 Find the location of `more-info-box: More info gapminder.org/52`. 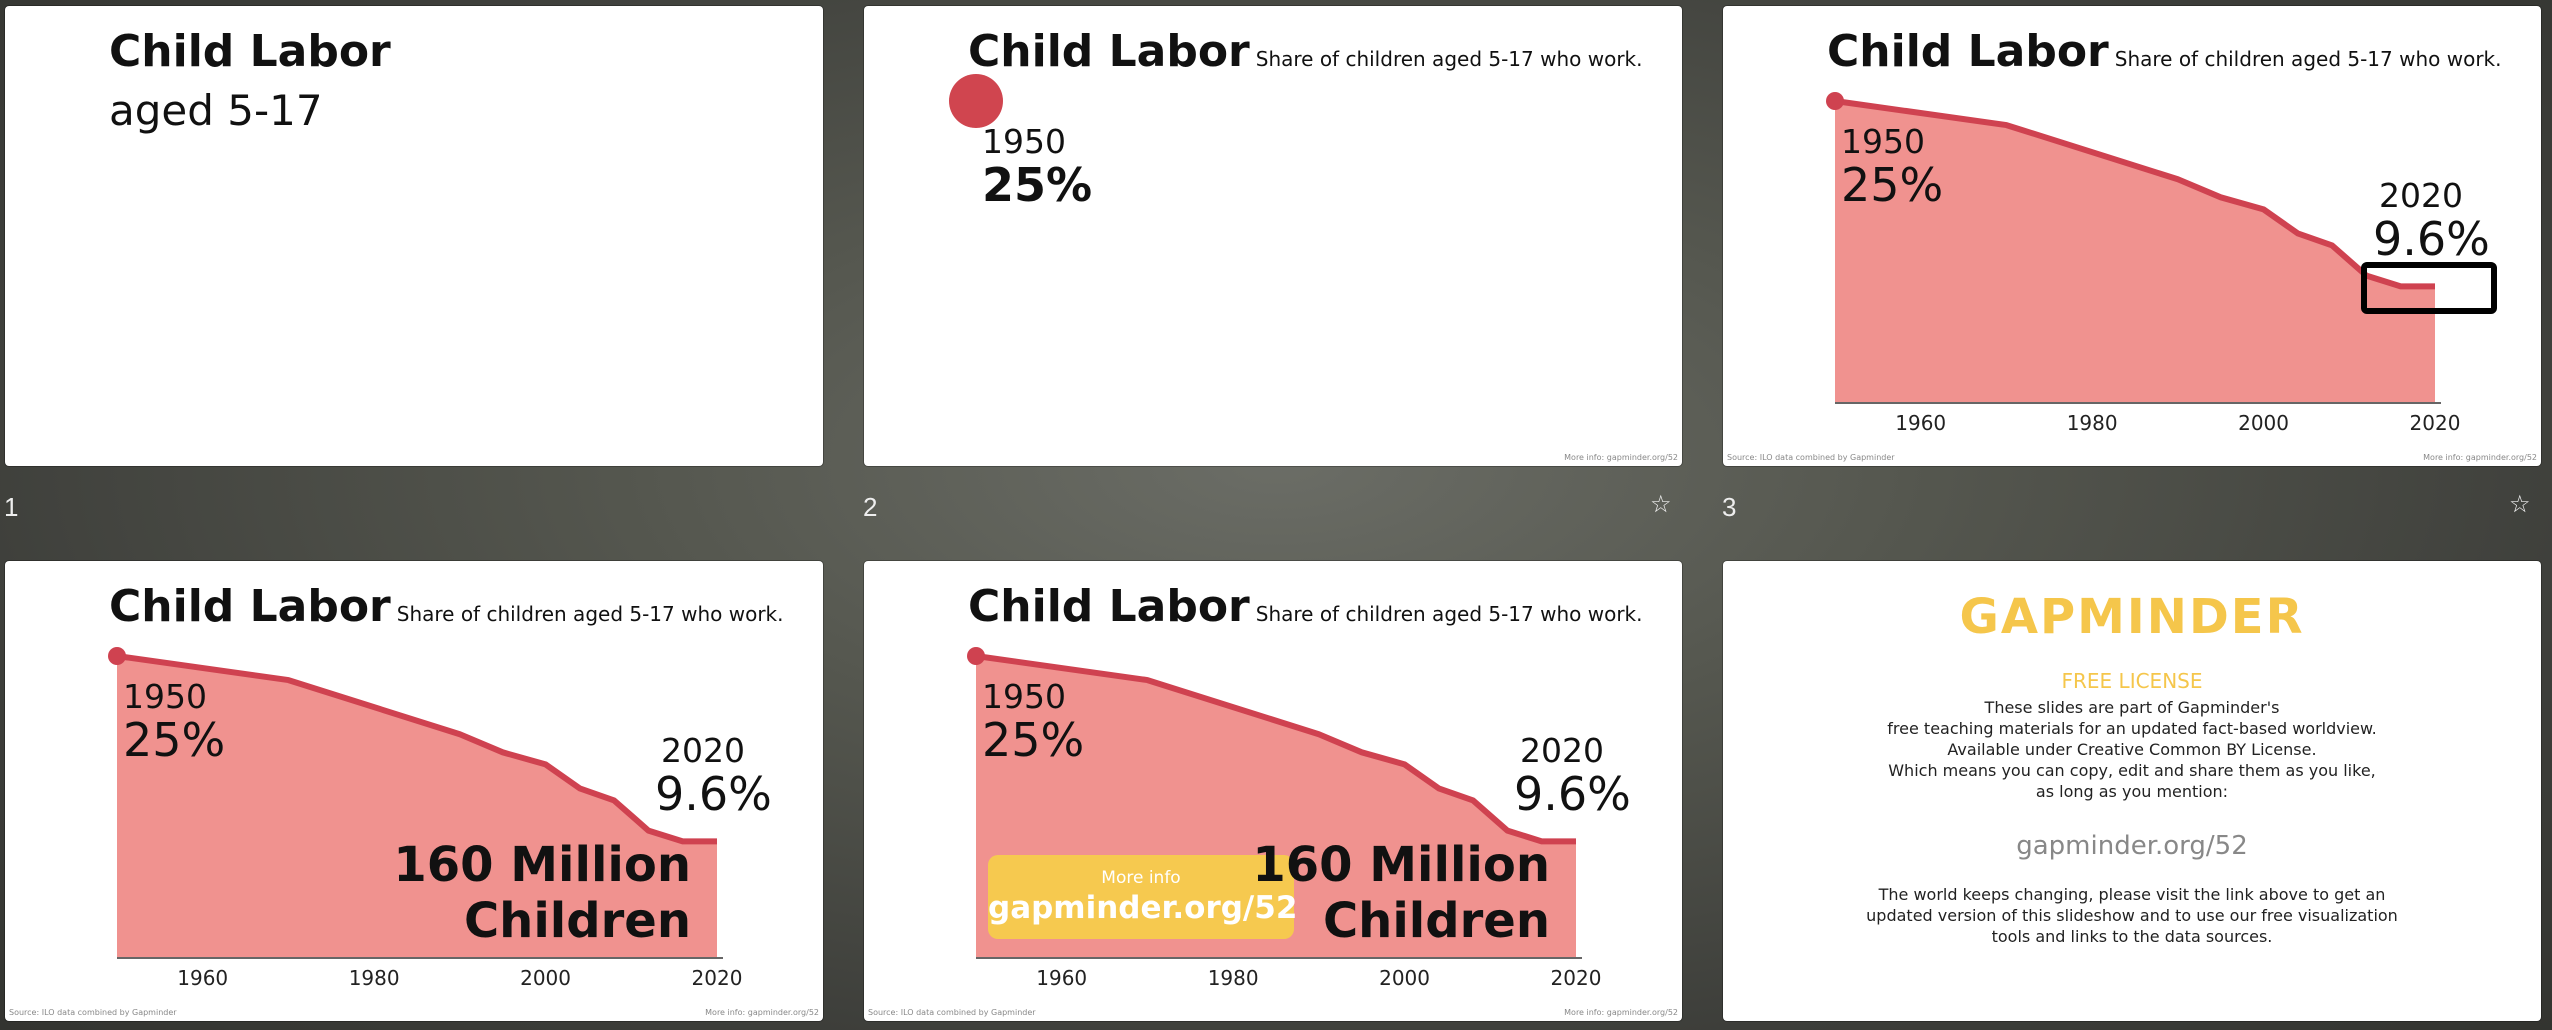

more-info-box: More info gapminder.org/52 is located at coordinates (1143, 897).